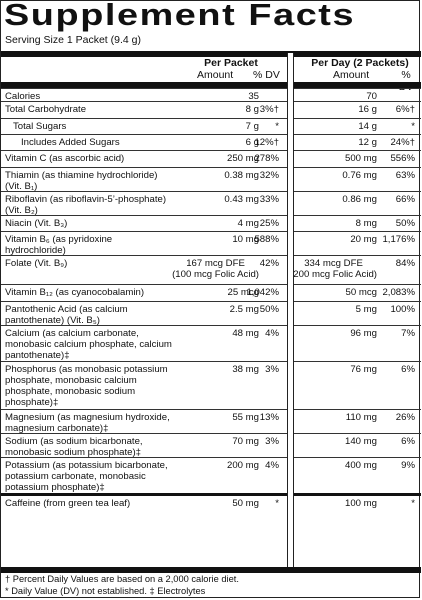  I want to click on top-rule, so click(211, 54).